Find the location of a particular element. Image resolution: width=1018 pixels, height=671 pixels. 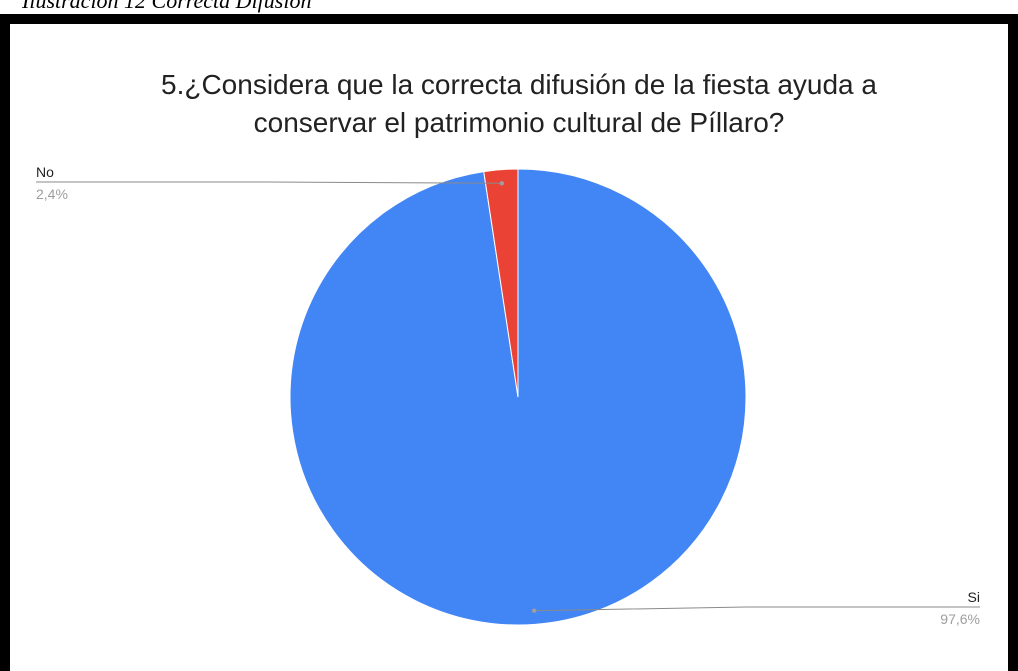

slice-label-si: Si is located at coordinates (974, 597).